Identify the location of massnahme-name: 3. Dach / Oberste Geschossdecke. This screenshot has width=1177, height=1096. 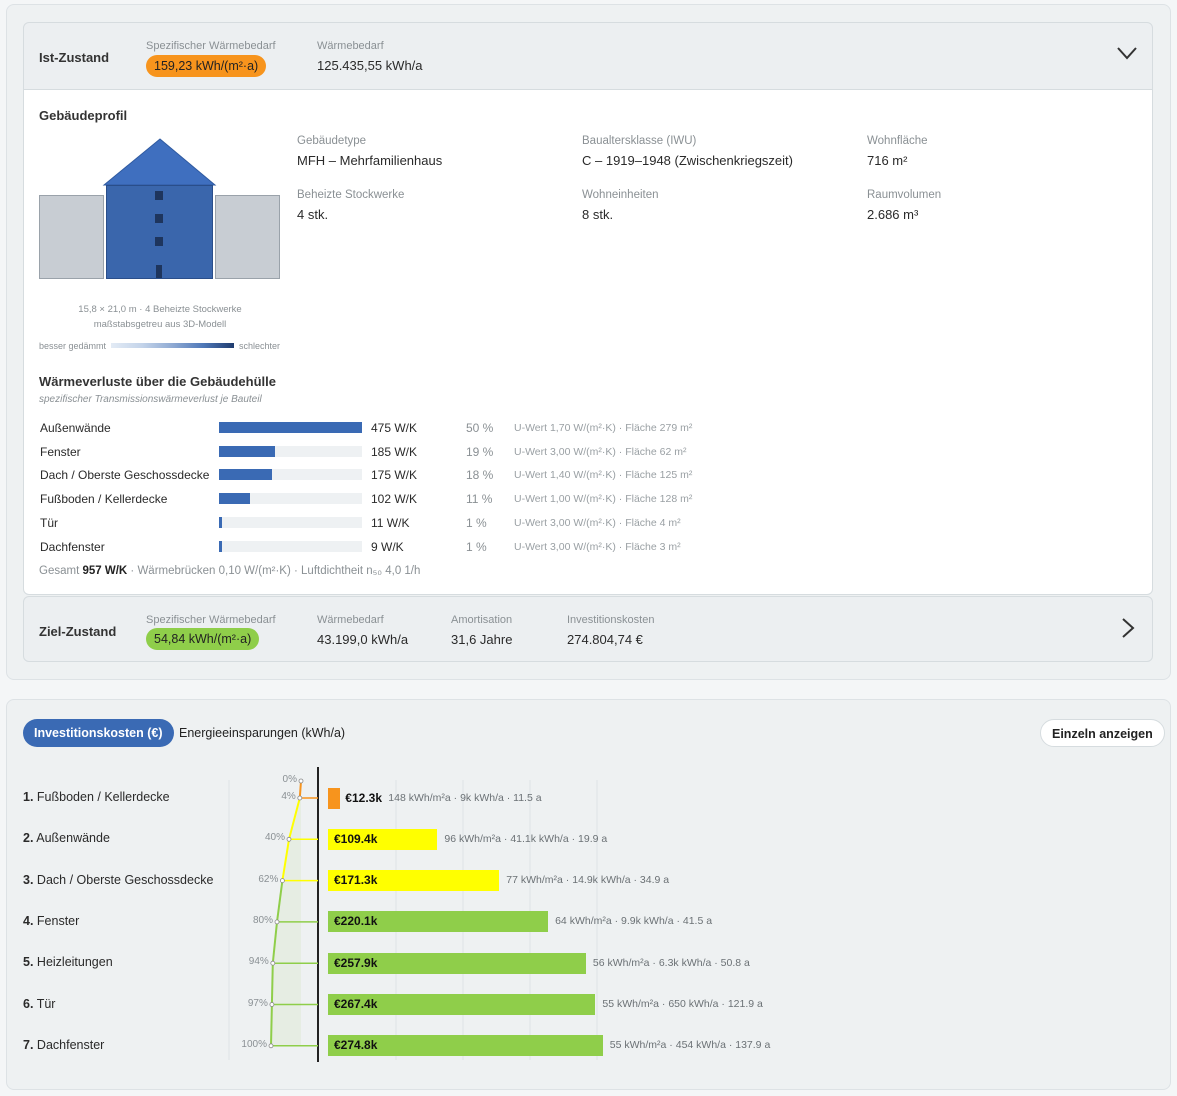
(118, 880).